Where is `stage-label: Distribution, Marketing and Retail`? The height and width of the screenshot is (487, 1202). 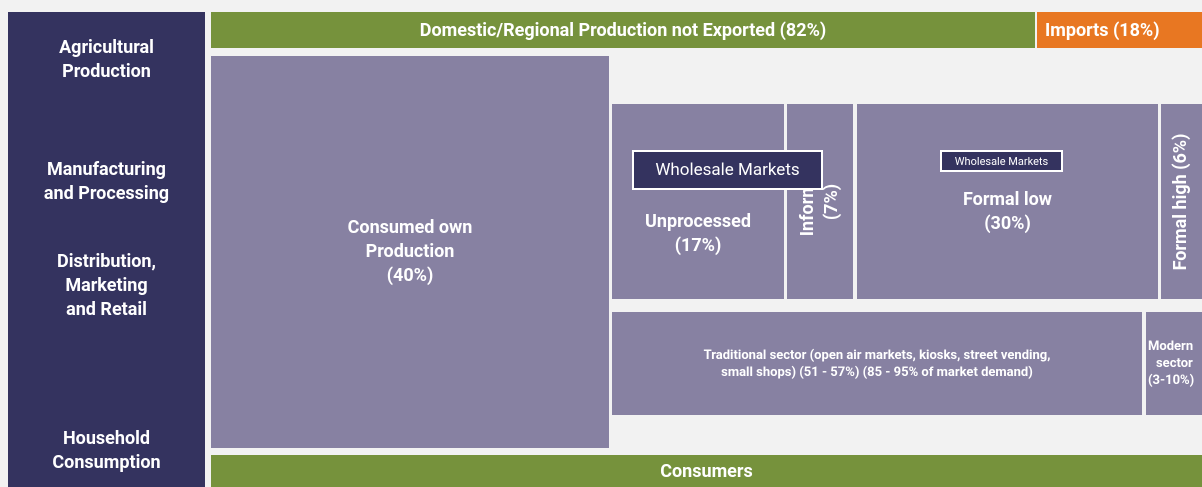
stage-label: Distribution, Marketing and Retail is located at coordinates (106, 286).